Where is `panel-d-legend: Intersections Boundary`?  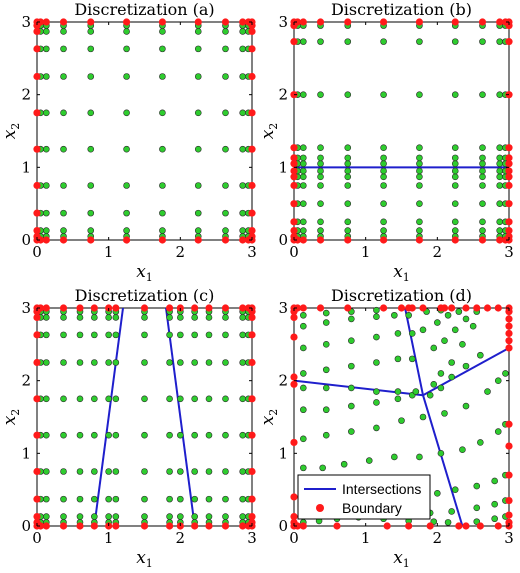 panel-d-legend: Intersections Boundary is located at coordinates (364, 497).